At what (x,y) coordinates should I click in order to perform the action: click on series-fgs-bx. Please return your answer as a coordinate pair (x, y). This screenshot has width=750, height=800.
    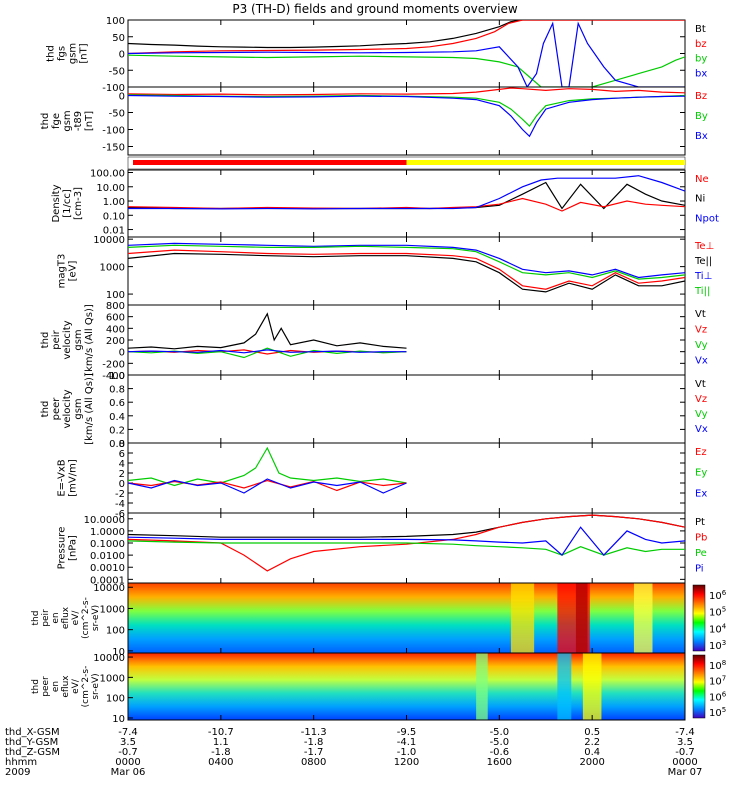
    Looking at the image, I should click on (406, 54).